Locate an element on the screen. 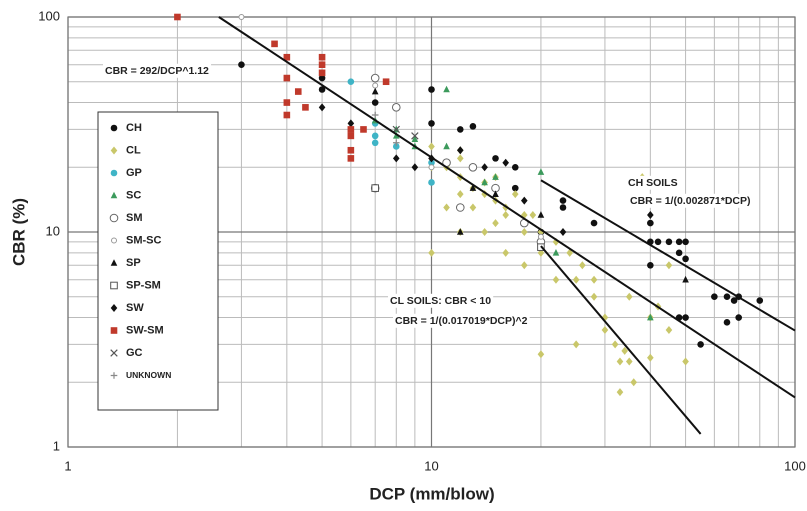 The image size is (807, 511). y-axis-label: CBR (%) is located at coordinates (18, 232).